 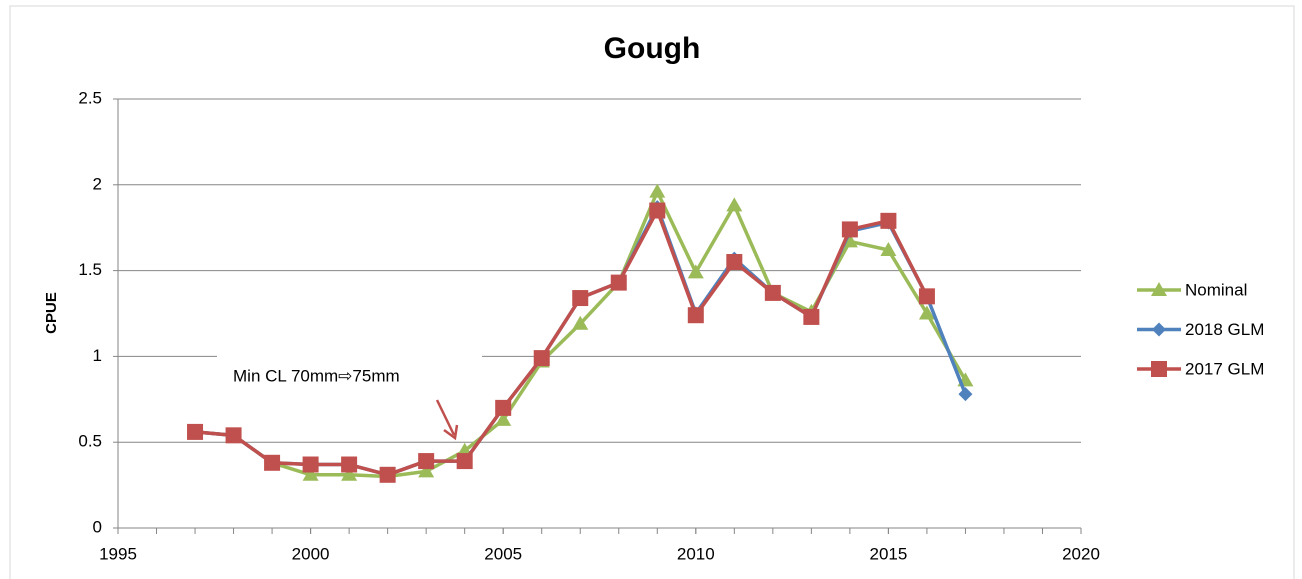 I want to click on annotation-arrow, so click(x=445, y=417).